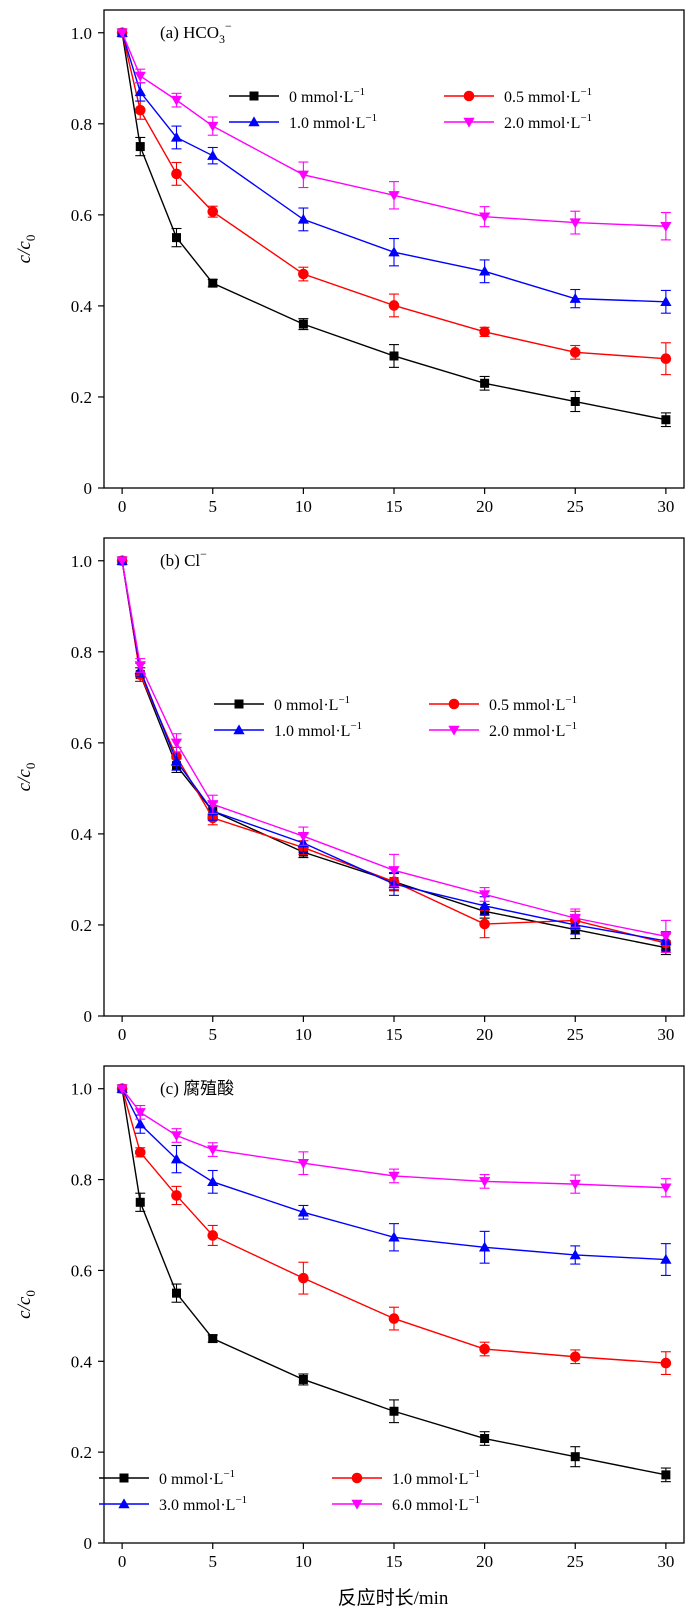 Image resolution: width=700 pixels, height=1618 pixels. Describe the element at coordinates (393, 1598) in the screenshot. I see `x-axis-title: 反应时长/min` at that location.